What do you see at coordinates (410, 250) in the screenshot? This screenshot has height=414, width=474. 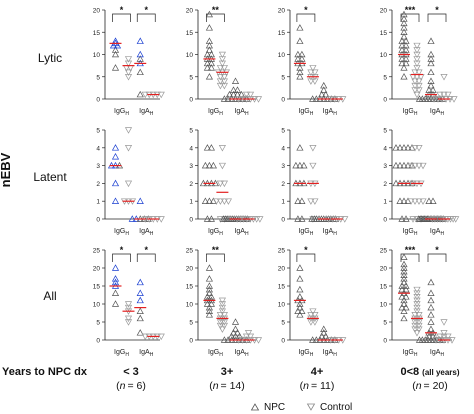 I see `significance-stars: ***` at bounding box center [410, 250].